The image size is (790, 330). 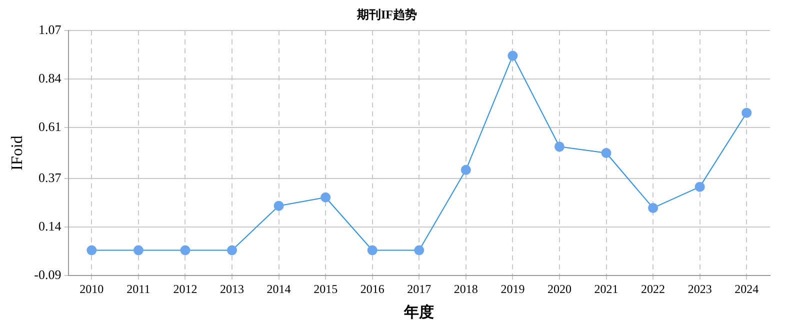 What do you see at coordinates (418, 311) in the screenshot?
I see `x-axis-title: 年度` at bounding box center [418, 311].